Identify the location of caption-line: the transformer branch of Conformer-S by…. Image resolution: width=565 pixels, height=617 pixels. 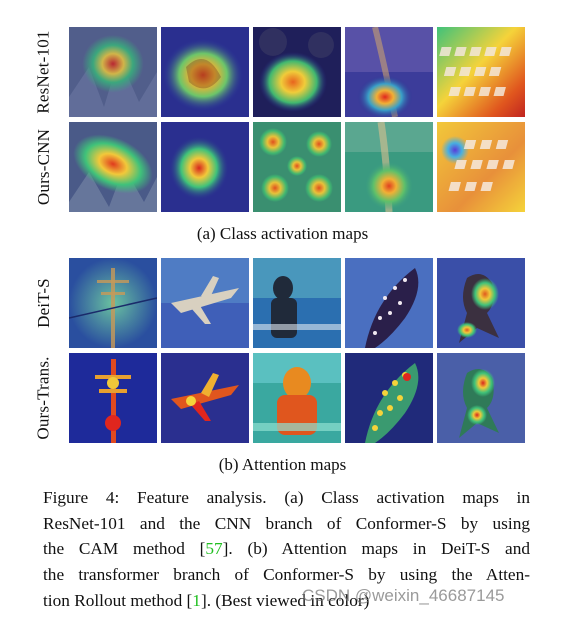
(286, 575).